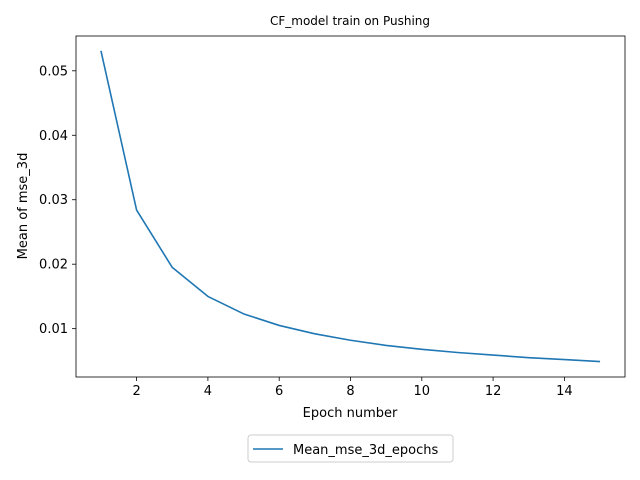  I want to click on y-axis-ticks: 0.01 0.02 0.03 0.04 0.05, so click(57, 200).